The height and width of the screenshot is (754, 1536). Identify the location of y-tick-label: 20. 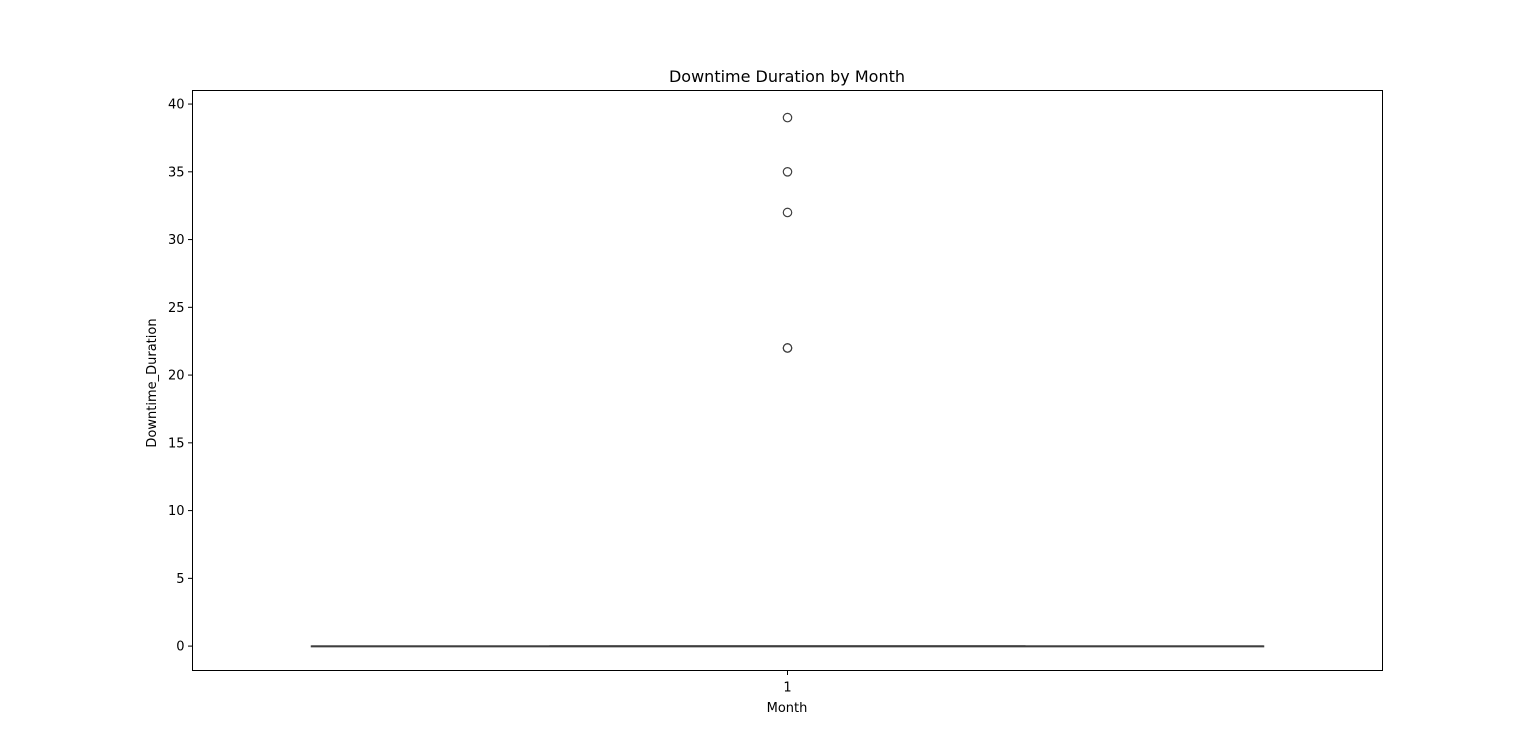
(176, 376).